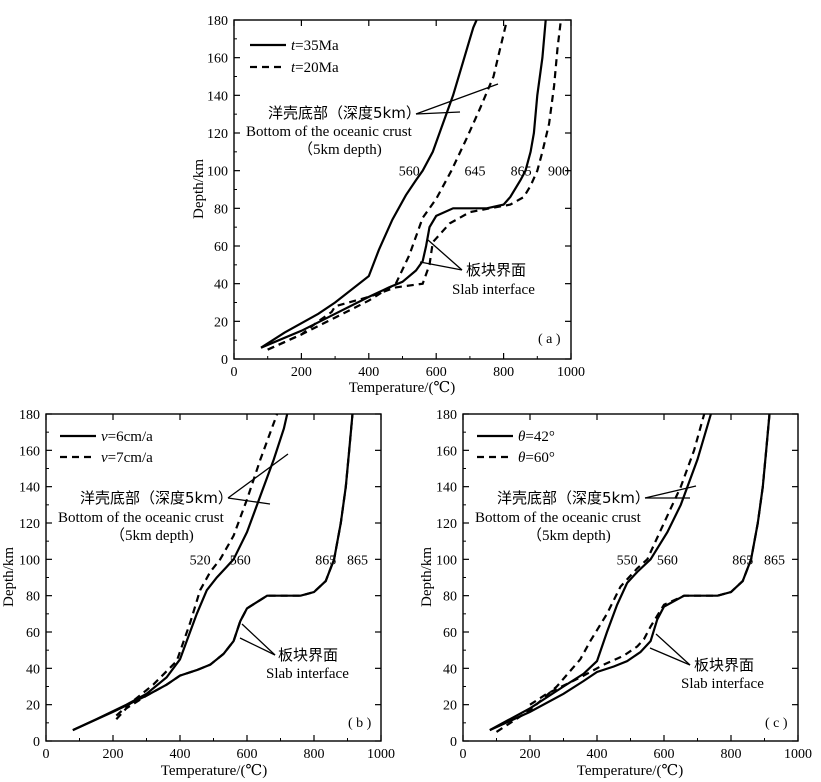 The height and width of the screenshot is (782, 821). I want to click on series-line-solid-slab, so click(403, 184).